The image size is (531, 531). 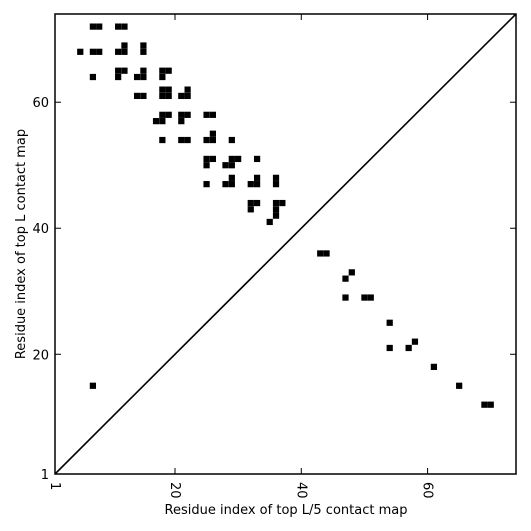 I want to click on y-tick-label-40: 40, so click(x=40, y=229).